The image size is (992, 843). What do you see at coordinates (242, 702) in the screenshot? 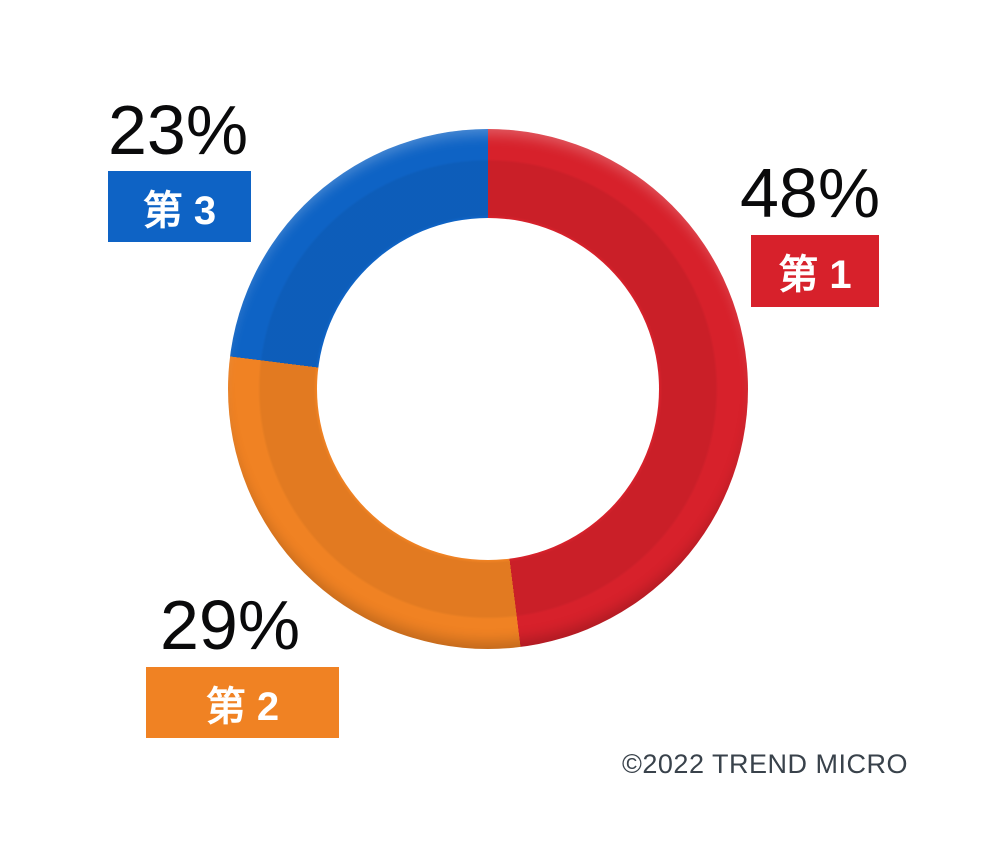
I see `slice-rank-badge-2: 第 2` at bounding box center [242, 702].